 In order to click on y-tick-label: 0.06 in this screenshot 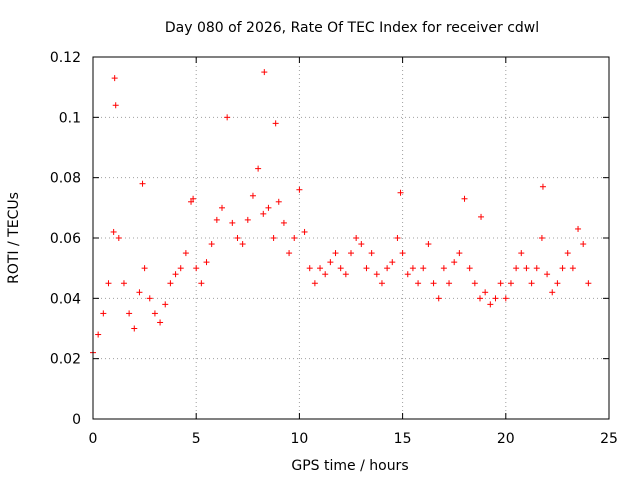, I will do `click(65, 239)`.